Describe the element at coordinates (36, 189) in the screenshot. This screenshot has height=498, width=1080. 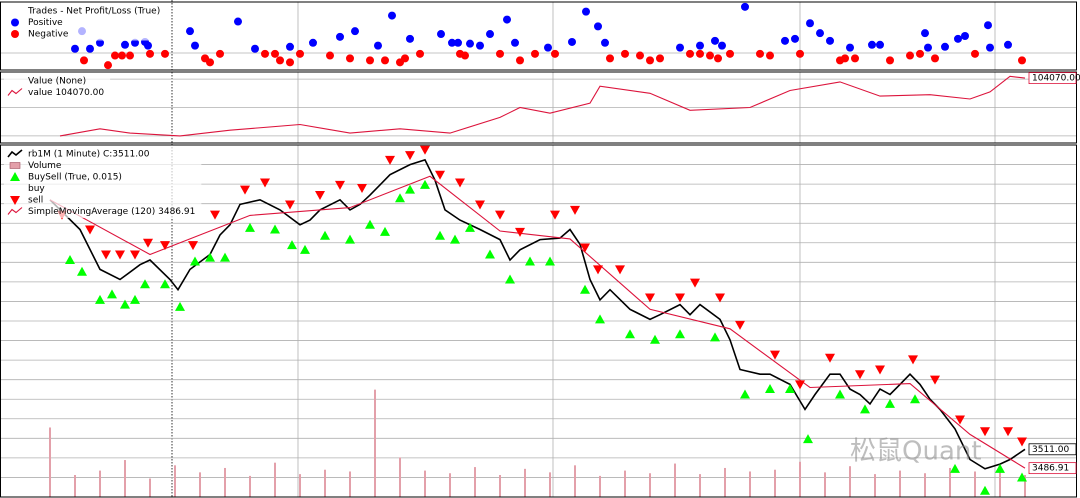
I see `legend-label: buy` at that location.